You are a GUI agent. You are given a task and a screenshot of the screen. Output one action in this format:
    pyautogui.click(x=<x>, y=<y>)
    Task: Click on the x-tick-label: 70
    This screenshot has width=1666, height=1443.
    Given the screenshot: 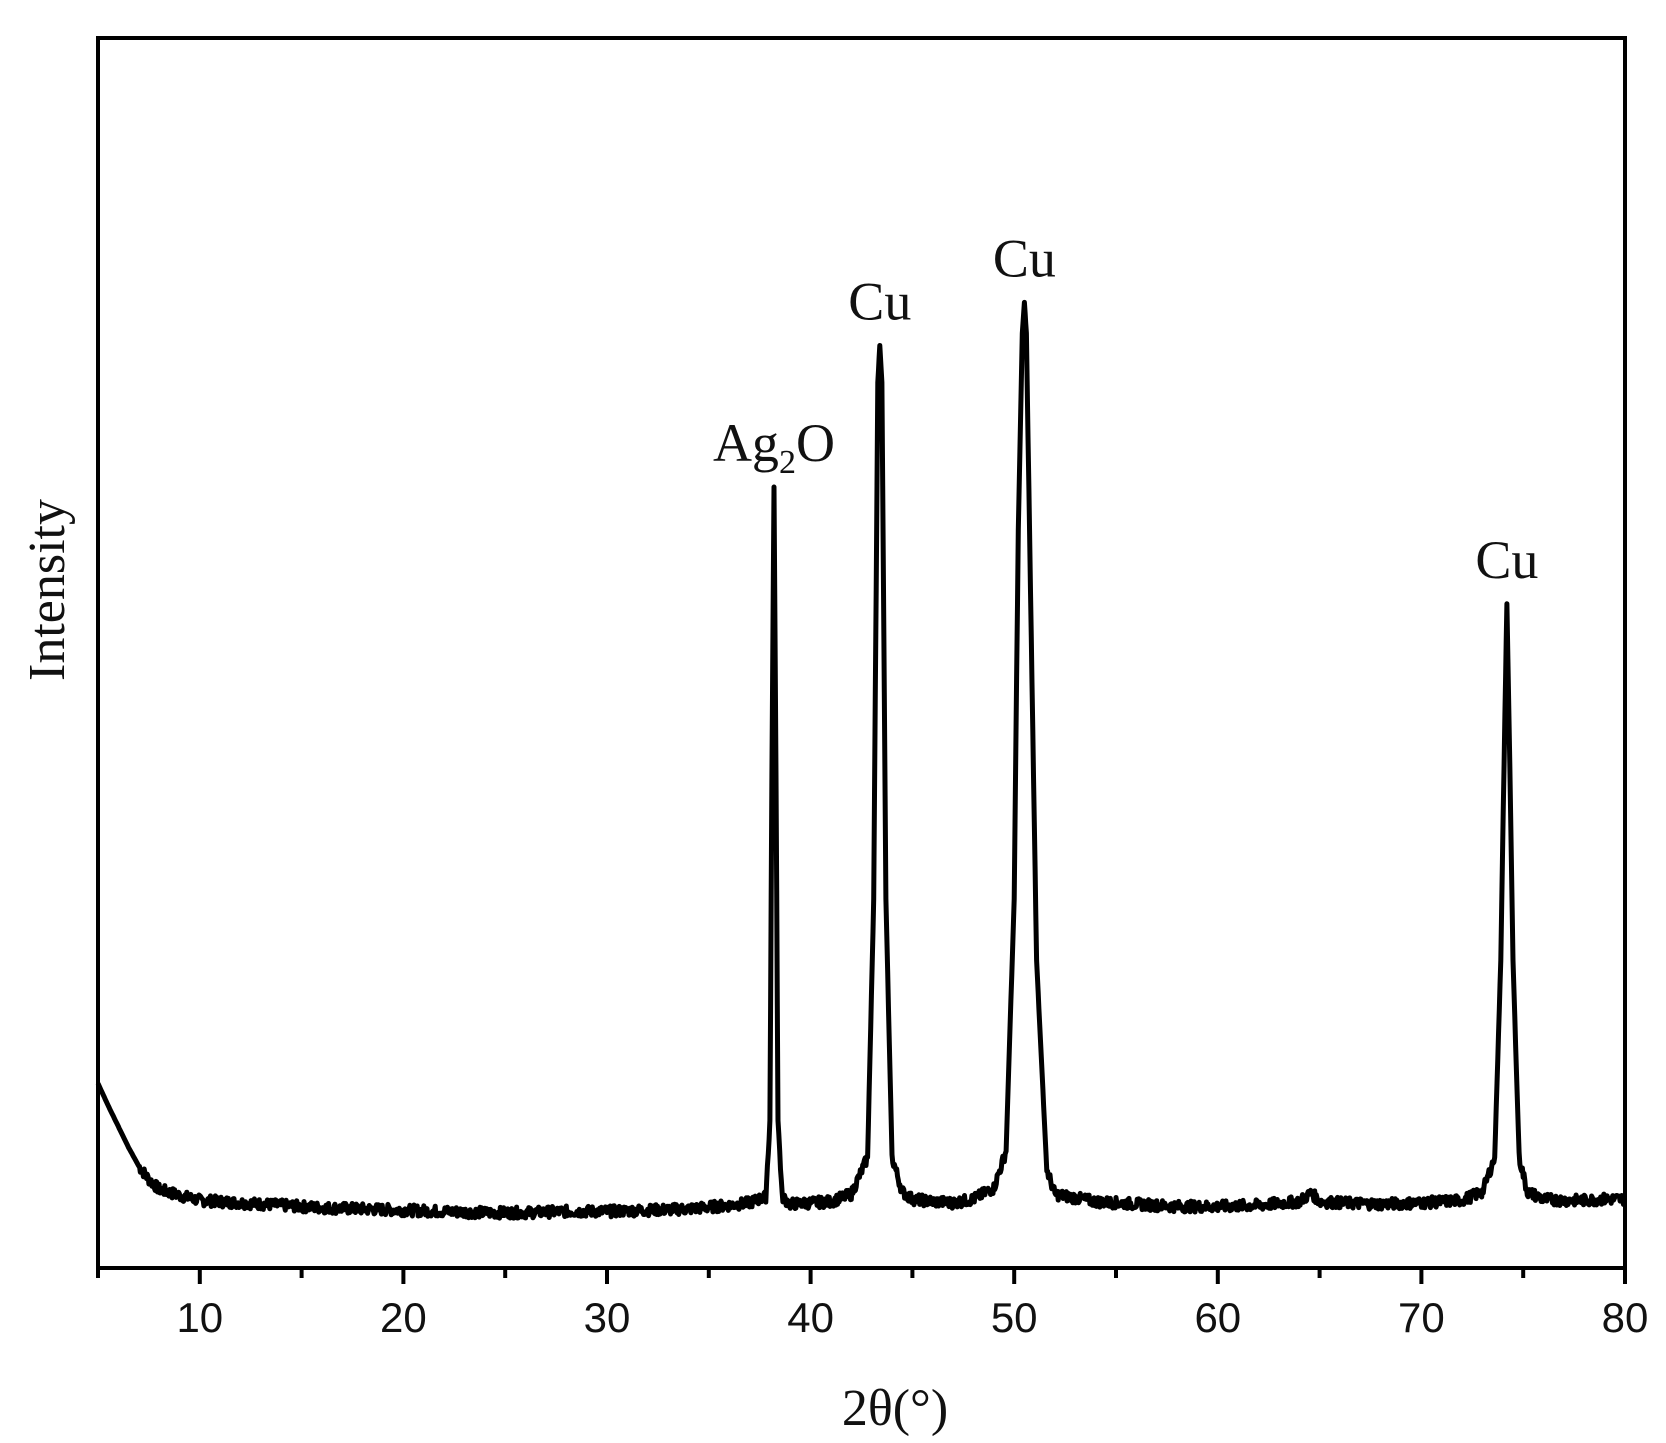 What is the action you would take?
    pyautogui.click(x=1421, y=1317)
    